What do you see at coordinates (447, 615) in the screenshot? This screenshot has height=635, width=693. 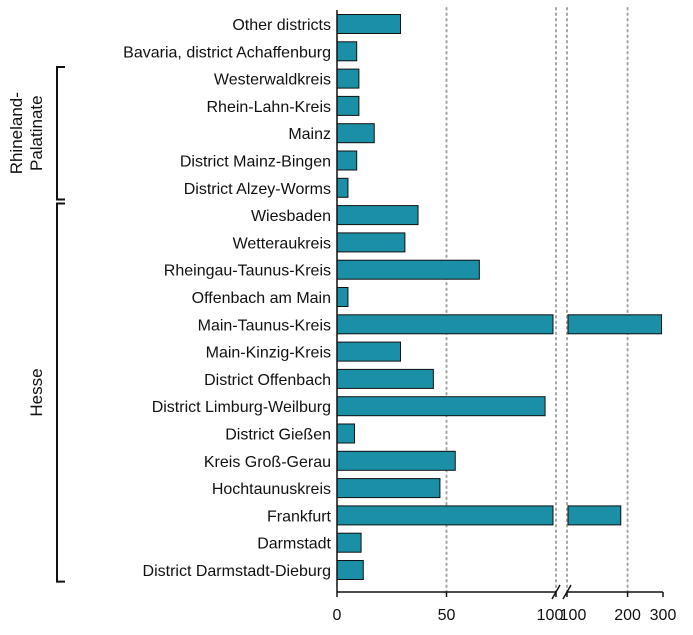 I see `x-tick-label-1: 50` at bounding box center [447, 615].